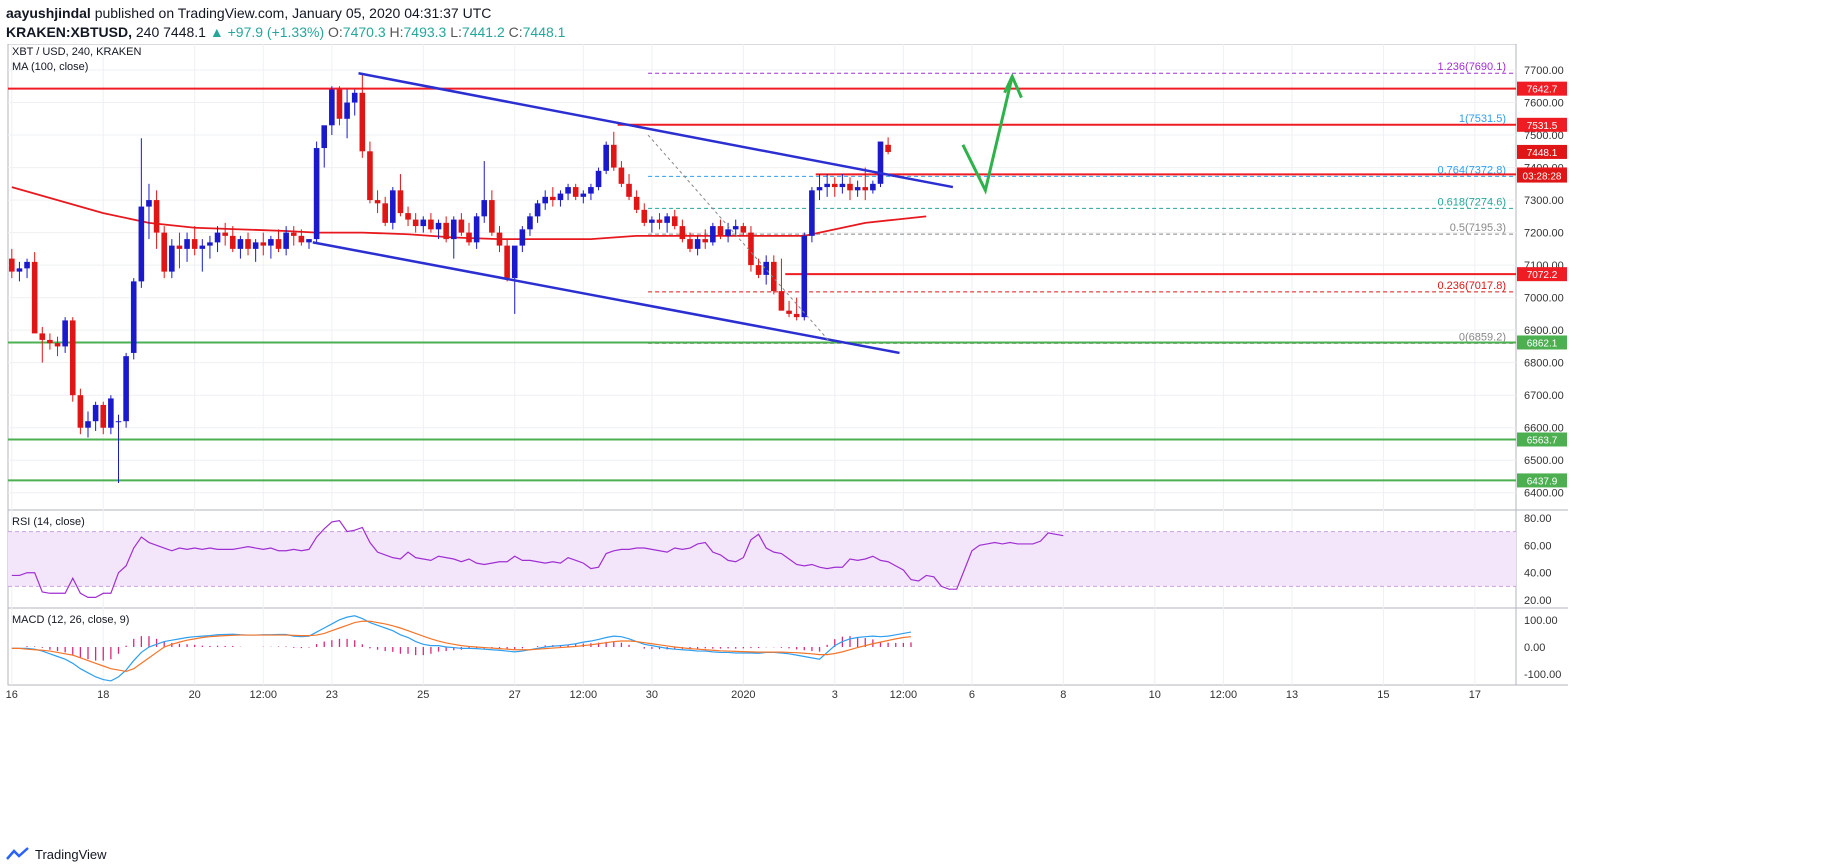  What do you see at coordinates (515, 695) in the screenshot?
I see `x-tick-label: 27` at bounding box center [515, 695].